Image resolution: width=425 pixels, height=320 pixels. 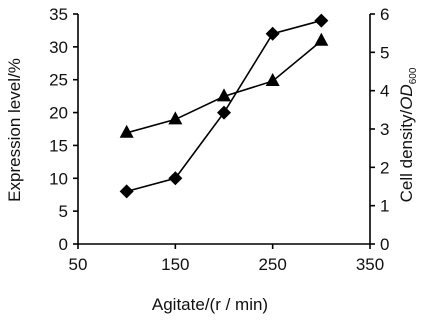 What do you see at coordinates (413, 75) in the screenshot?
I see `y2-axis-title-subscript: 600` at bounding box center [413, 75].